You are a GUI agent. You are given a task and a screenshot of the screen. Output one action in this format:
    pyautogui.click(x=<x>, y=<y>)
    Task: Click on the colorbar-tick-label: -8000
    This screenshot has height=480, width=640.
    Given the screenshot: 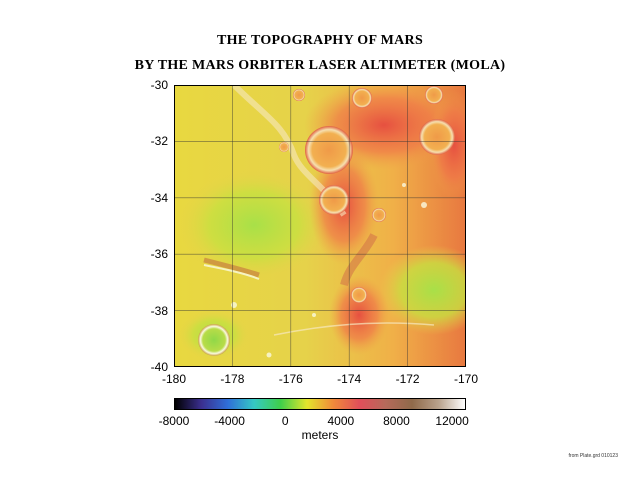 What is the action you would take?
    pyautogui.click(x=174, y=421)
    